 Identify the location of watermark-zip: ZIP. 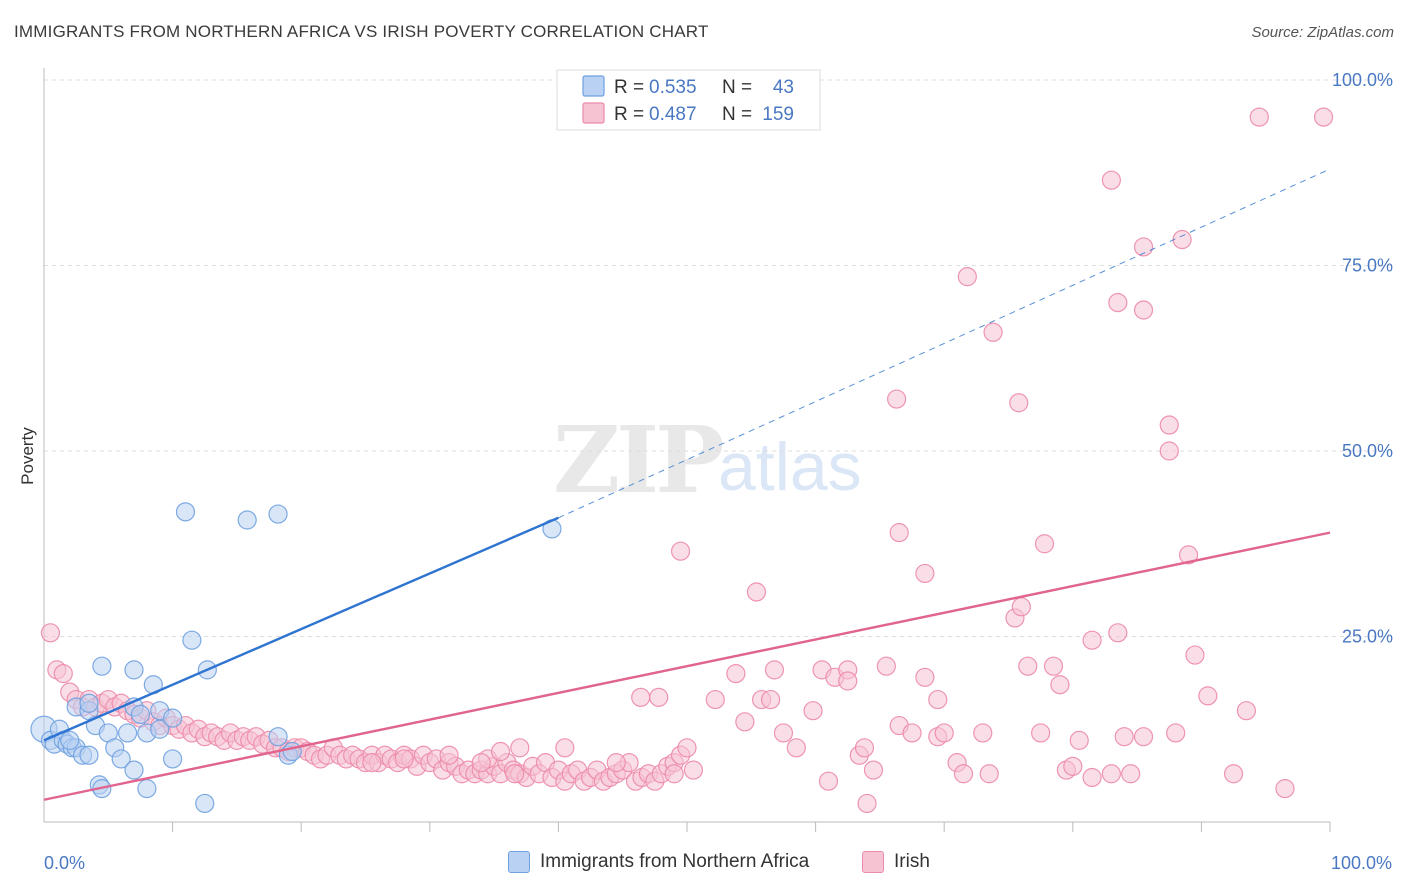
(637, 460).